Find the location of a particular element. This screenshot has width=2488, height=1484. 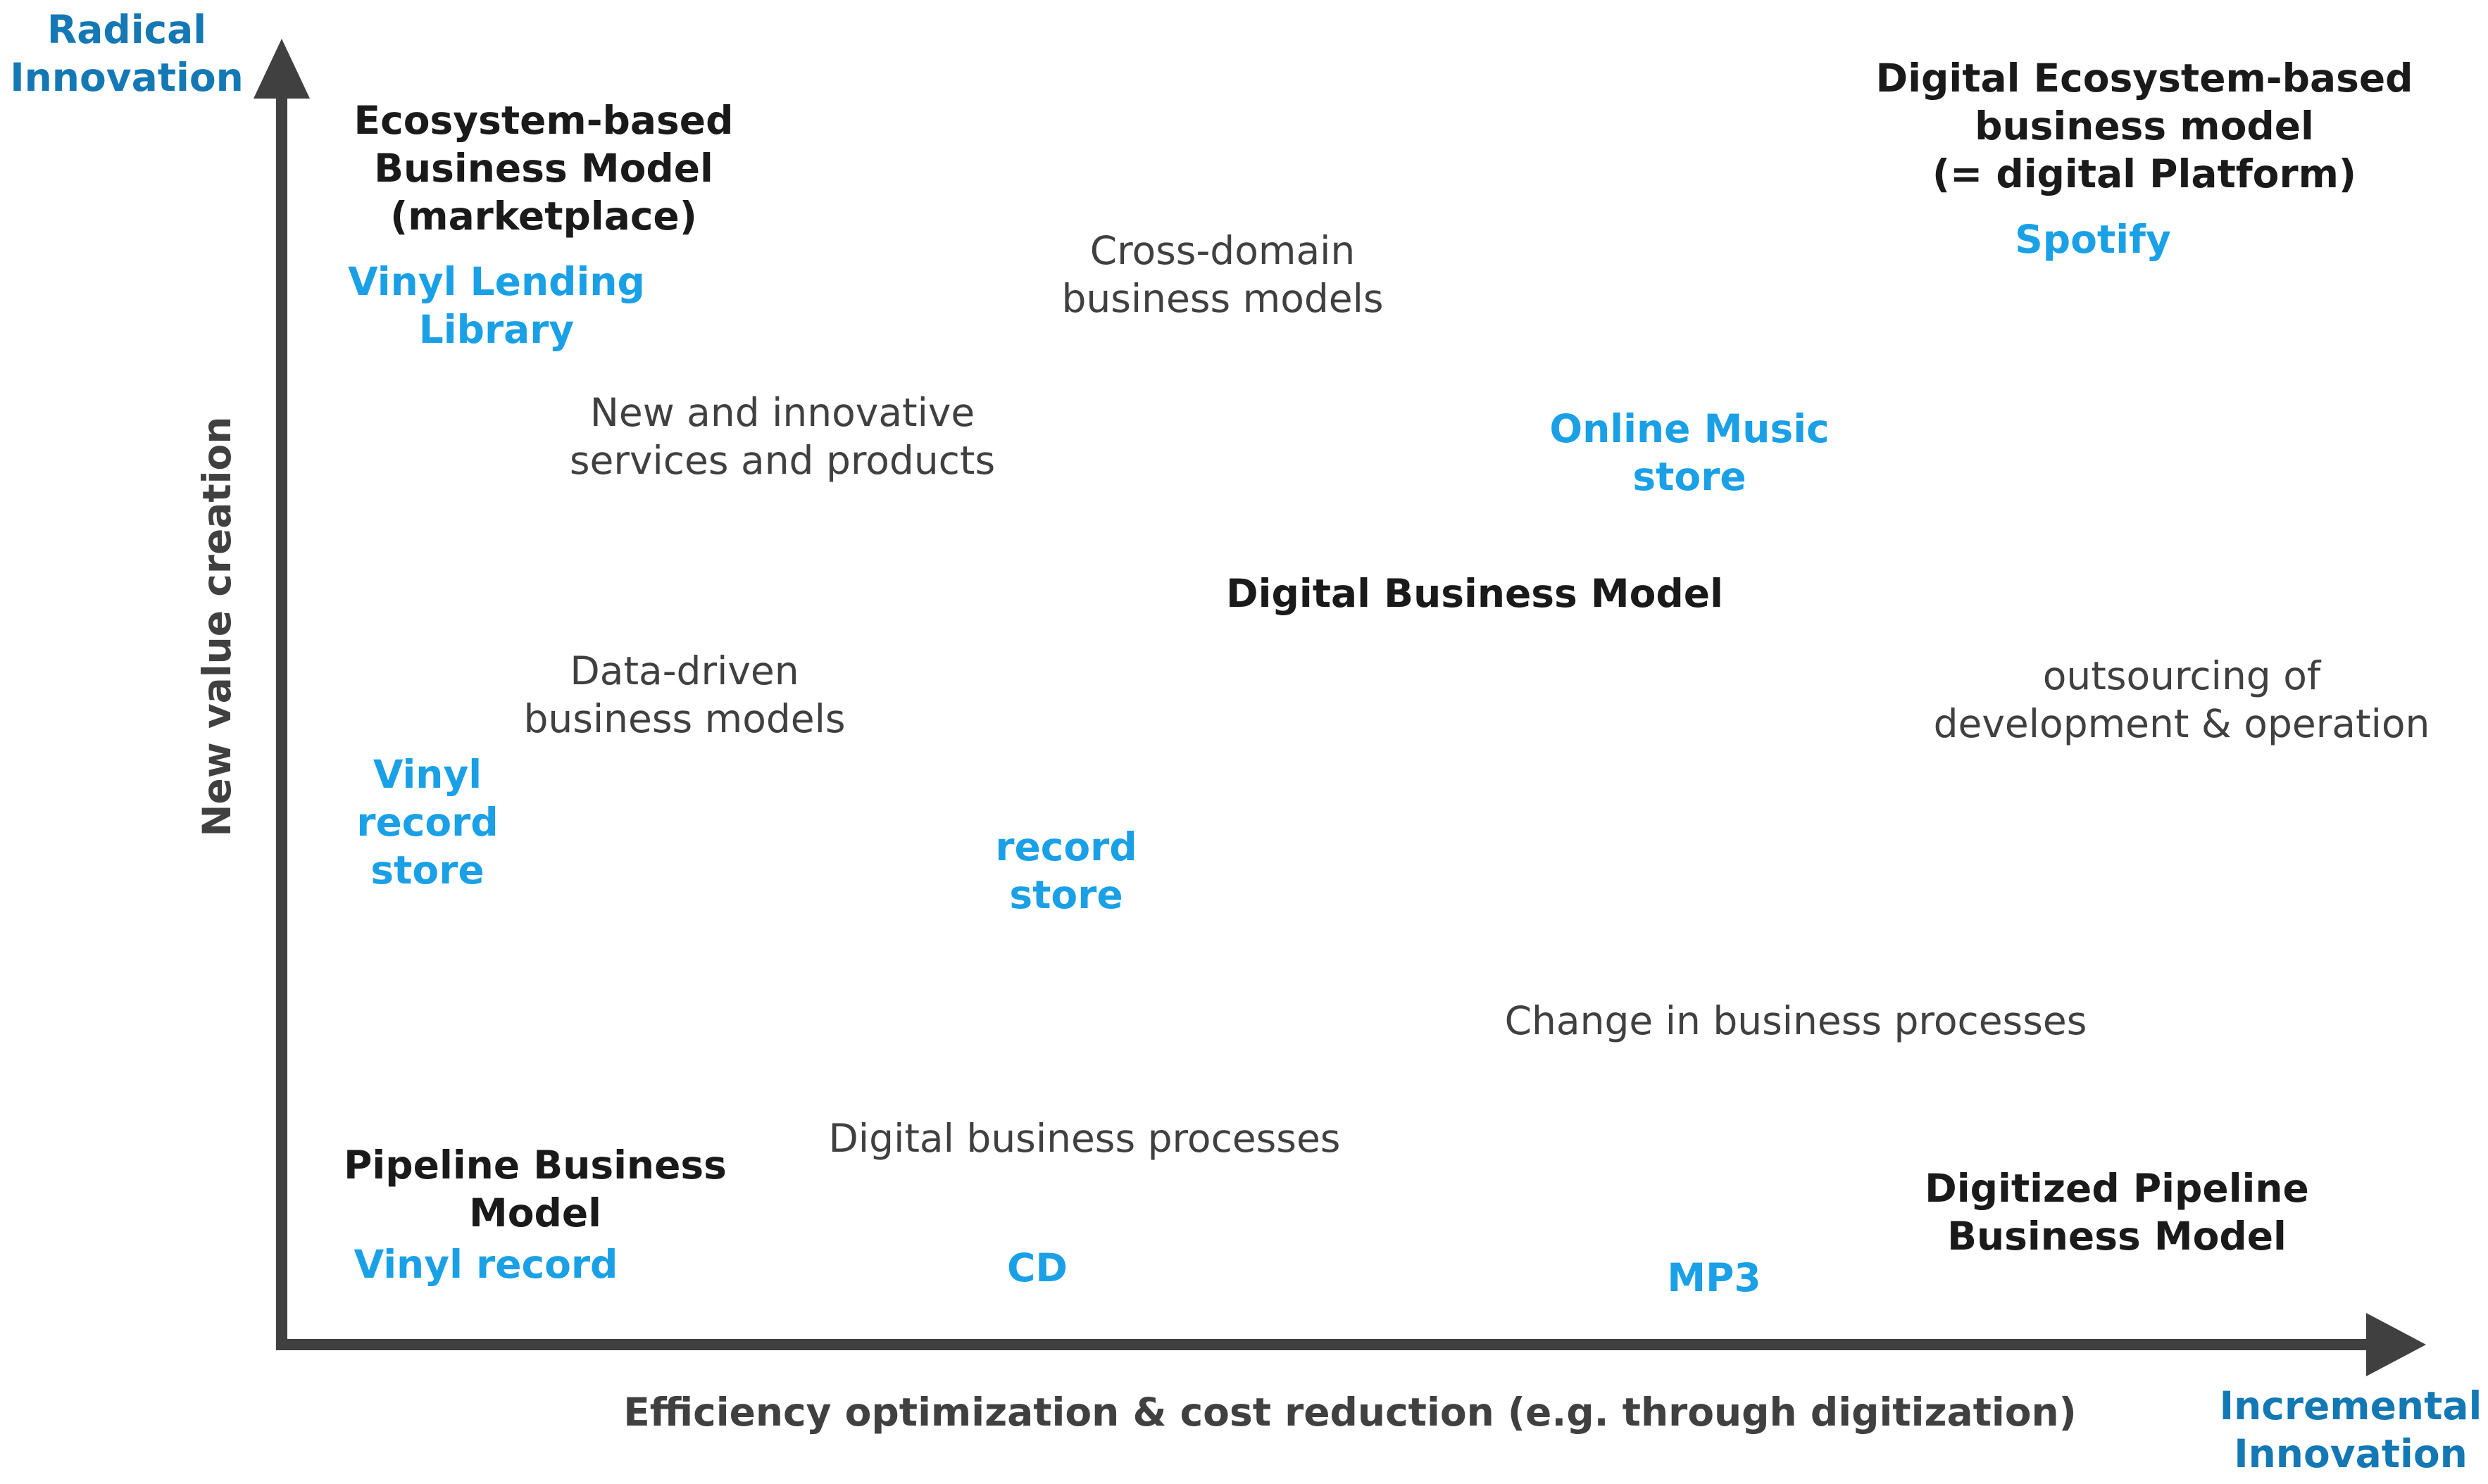

online-music-store-example: Online Music store is located at coordinates (1689, 452).